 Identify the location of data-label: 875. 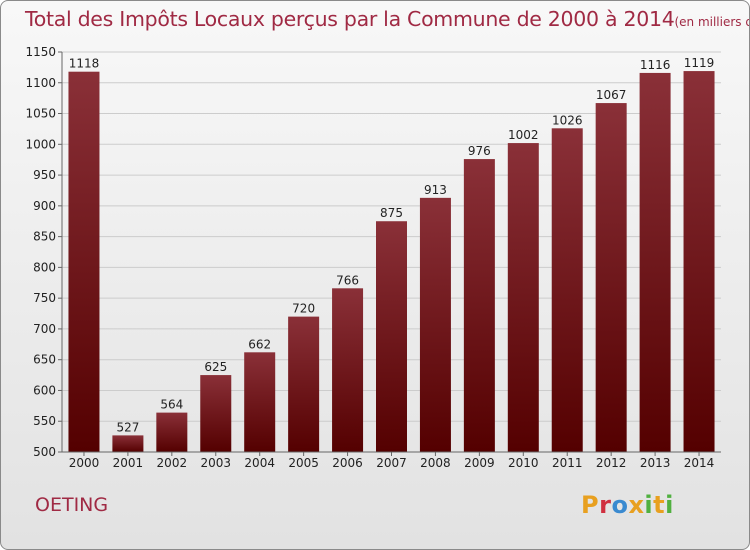
(391, 213).